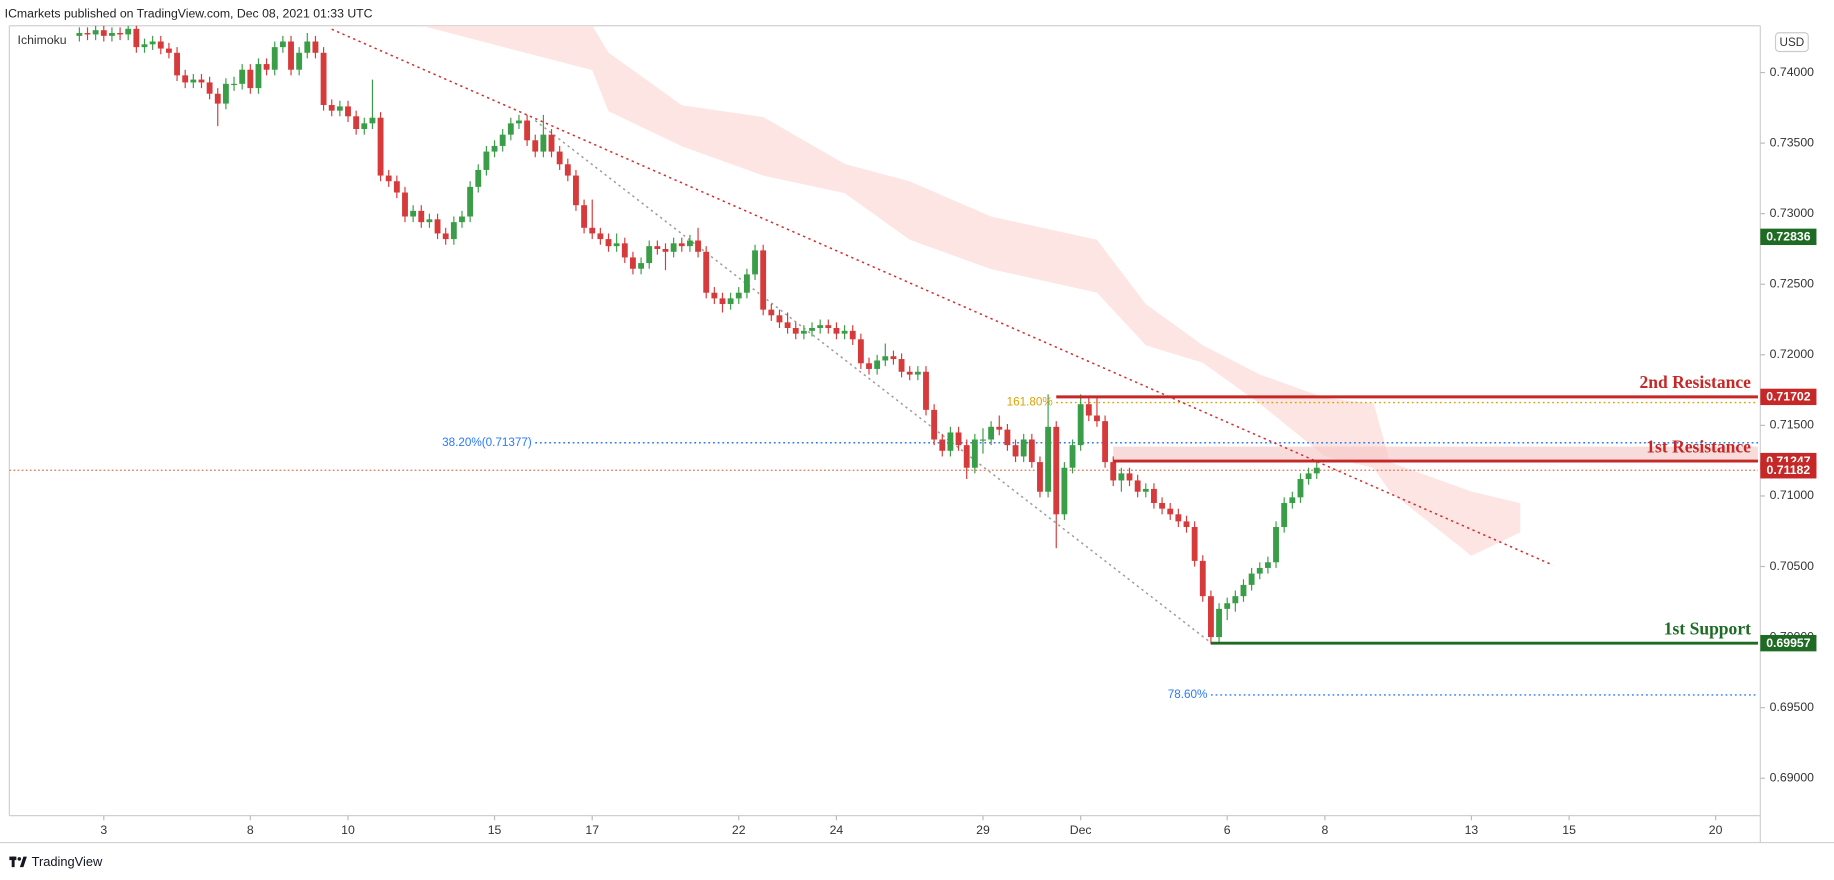 The width and height of the screenshot is (1834, 880). What do you see at coordinates (1707, 628) in the screenshot?
I see `level-name: 1st Support` at bounding box center [1707, 628].